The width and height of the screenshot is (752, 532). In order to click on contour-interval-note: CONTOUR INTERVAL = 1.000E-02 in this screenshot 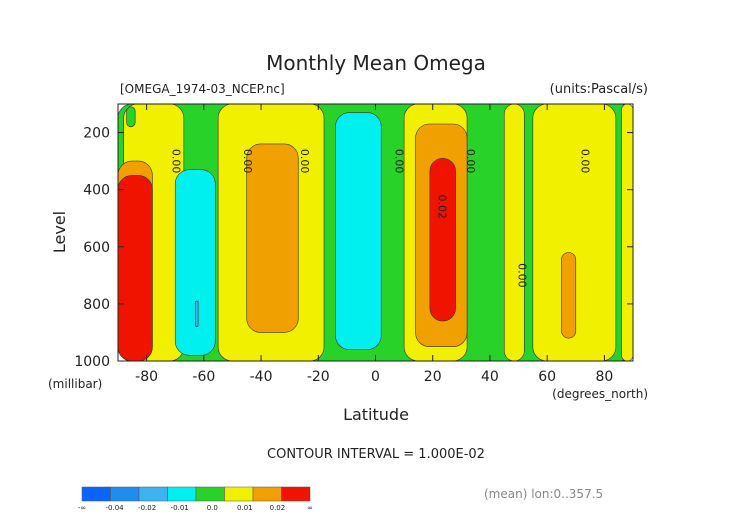, I will do `click(376, 454)`.